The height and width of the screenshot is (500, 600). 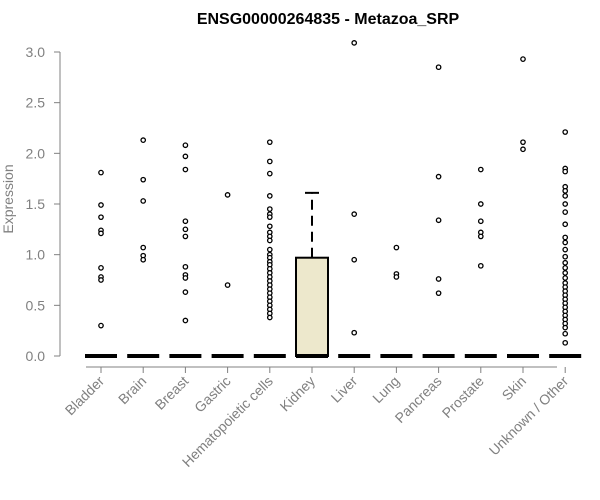 I want to click on y-tick-label: 2.0, so click(x=36, y=153).